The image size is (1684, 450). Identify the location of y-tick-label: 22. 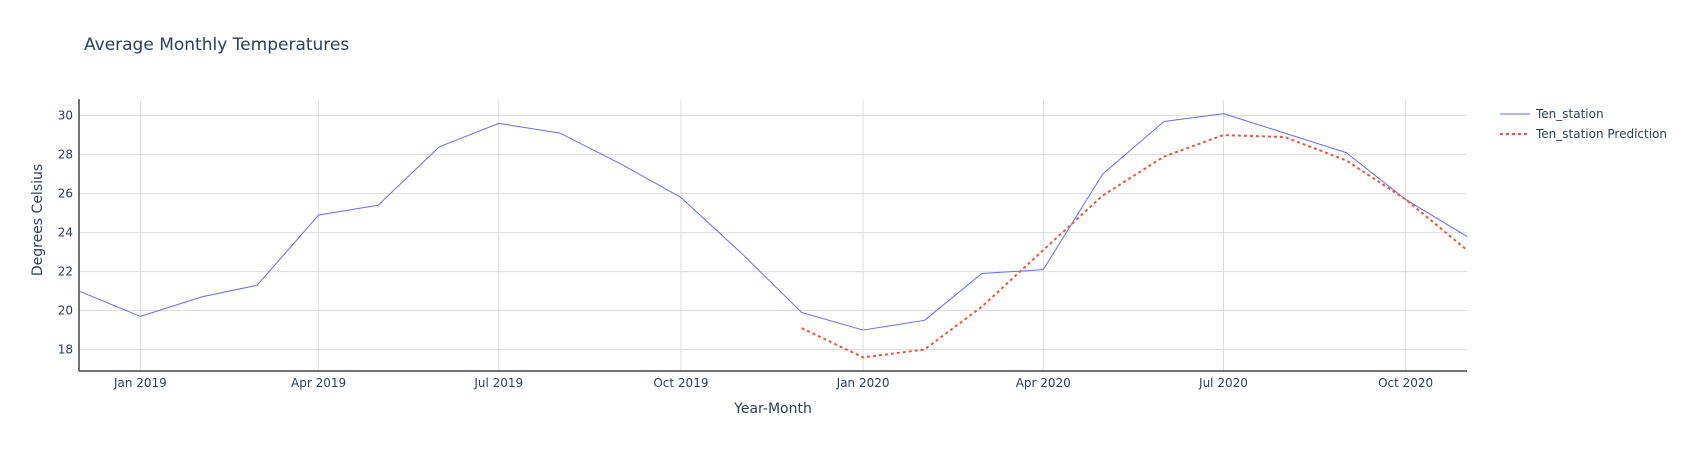
(65, 272).